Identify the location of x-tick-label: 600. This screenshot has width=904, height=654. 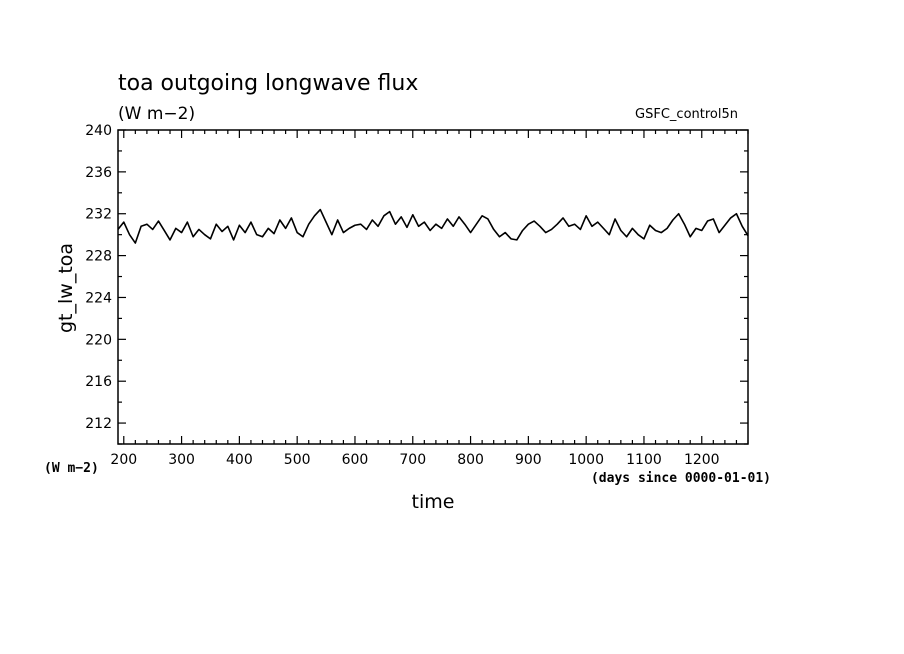
(355, 460).